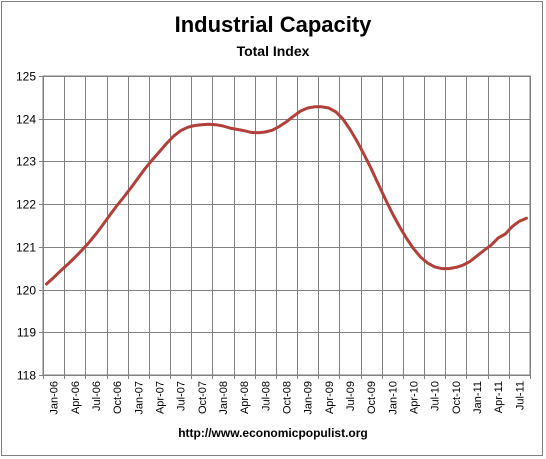 The image size is (546, 459). Describe the element at coordinates (26, 205) in the screenshot. I see `y-tick-label: 122` at that location.